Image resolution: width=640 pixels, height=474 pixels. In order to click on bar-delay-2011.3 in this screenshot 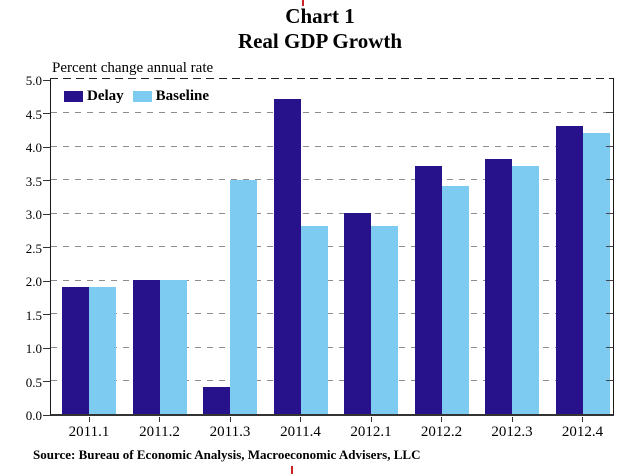, I will do `click(216, 400)`.